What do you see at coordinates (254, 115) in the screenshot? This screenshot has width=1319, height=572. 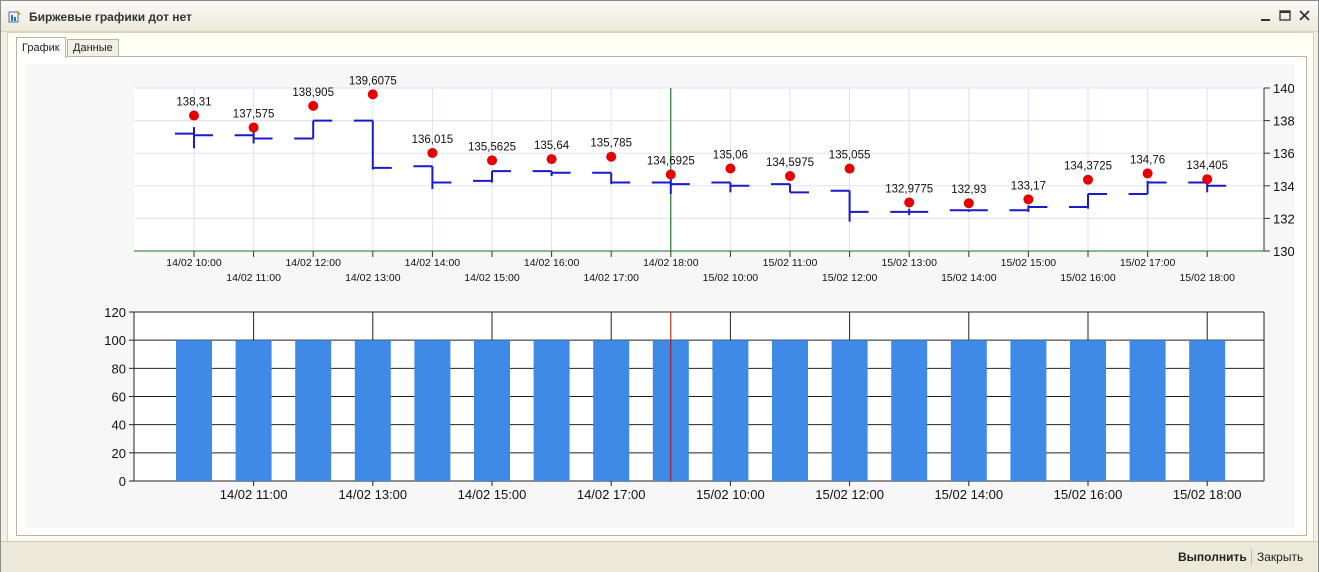 I see `price-marker-label: 137,575` at bounding box center [254, 115].